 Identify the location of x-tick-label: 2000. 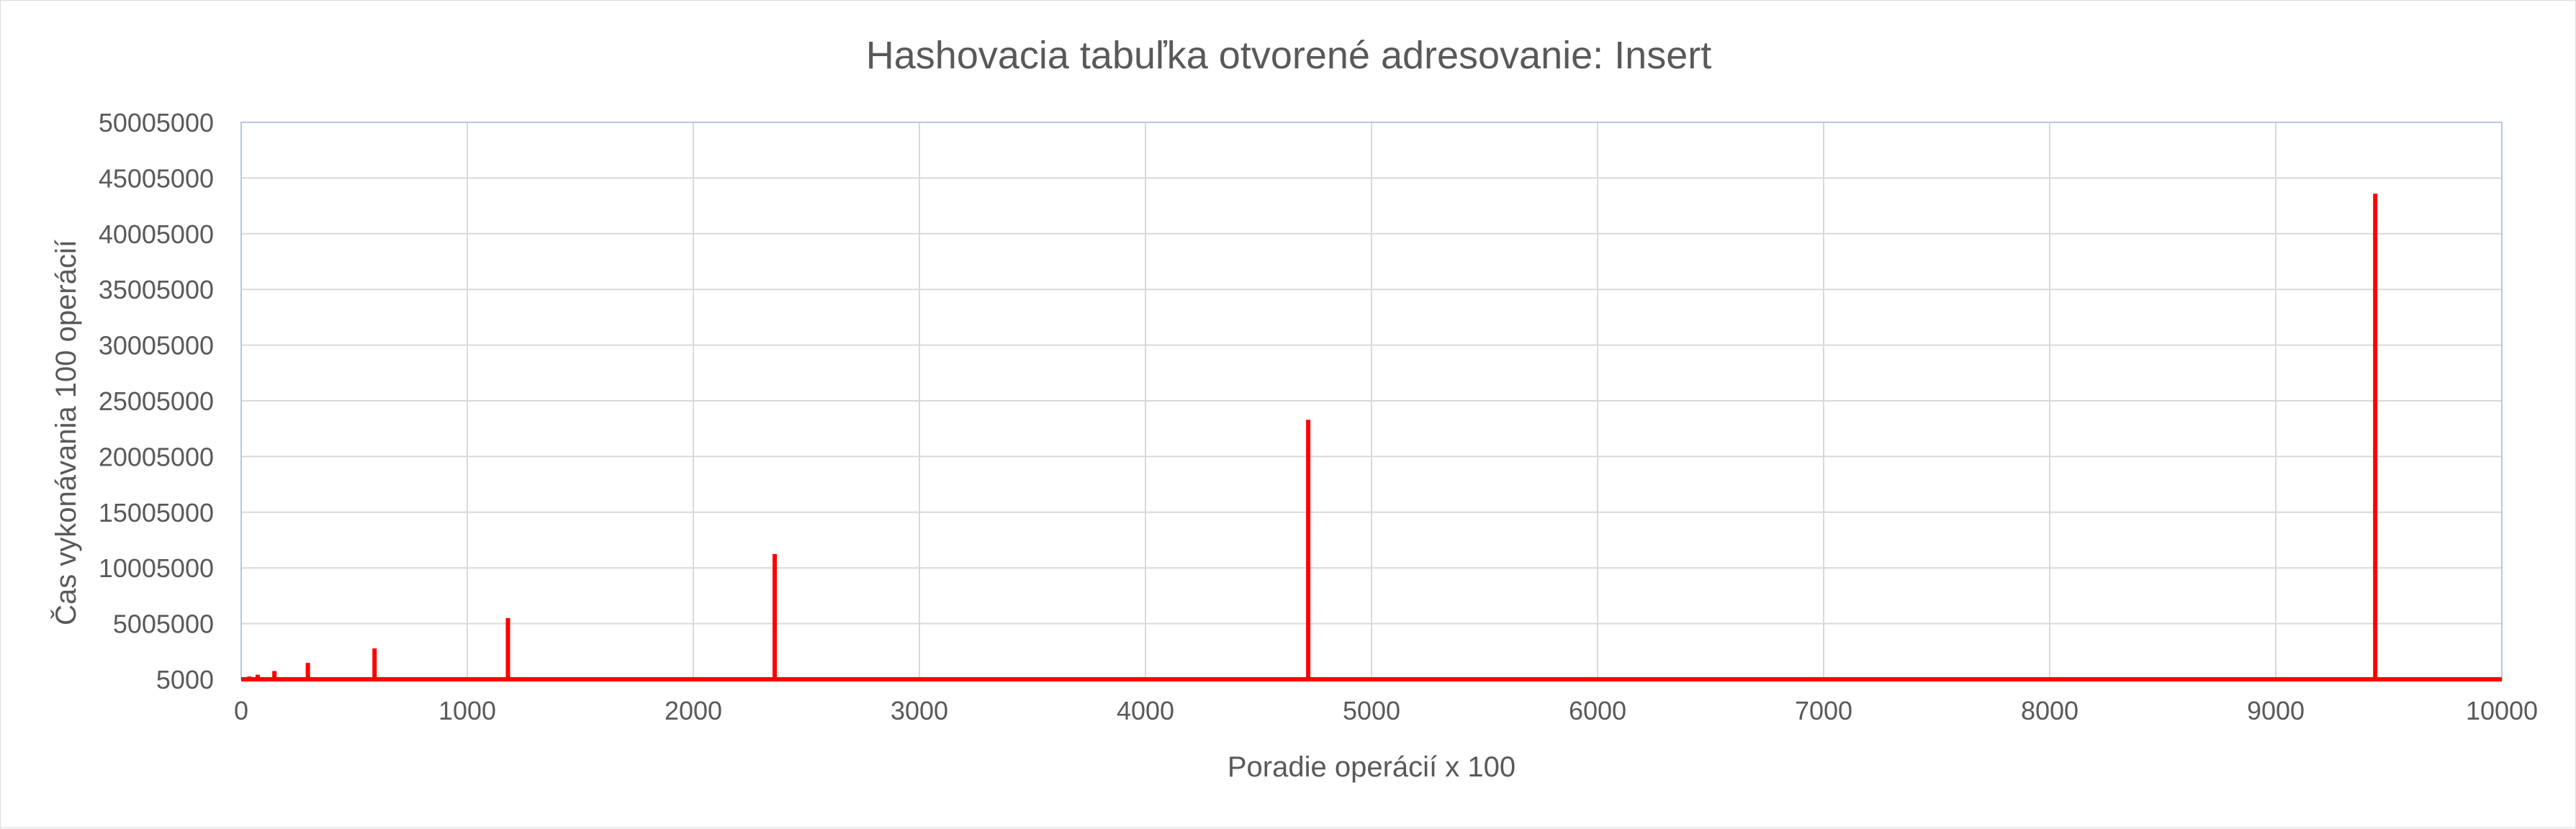
(693, 711).